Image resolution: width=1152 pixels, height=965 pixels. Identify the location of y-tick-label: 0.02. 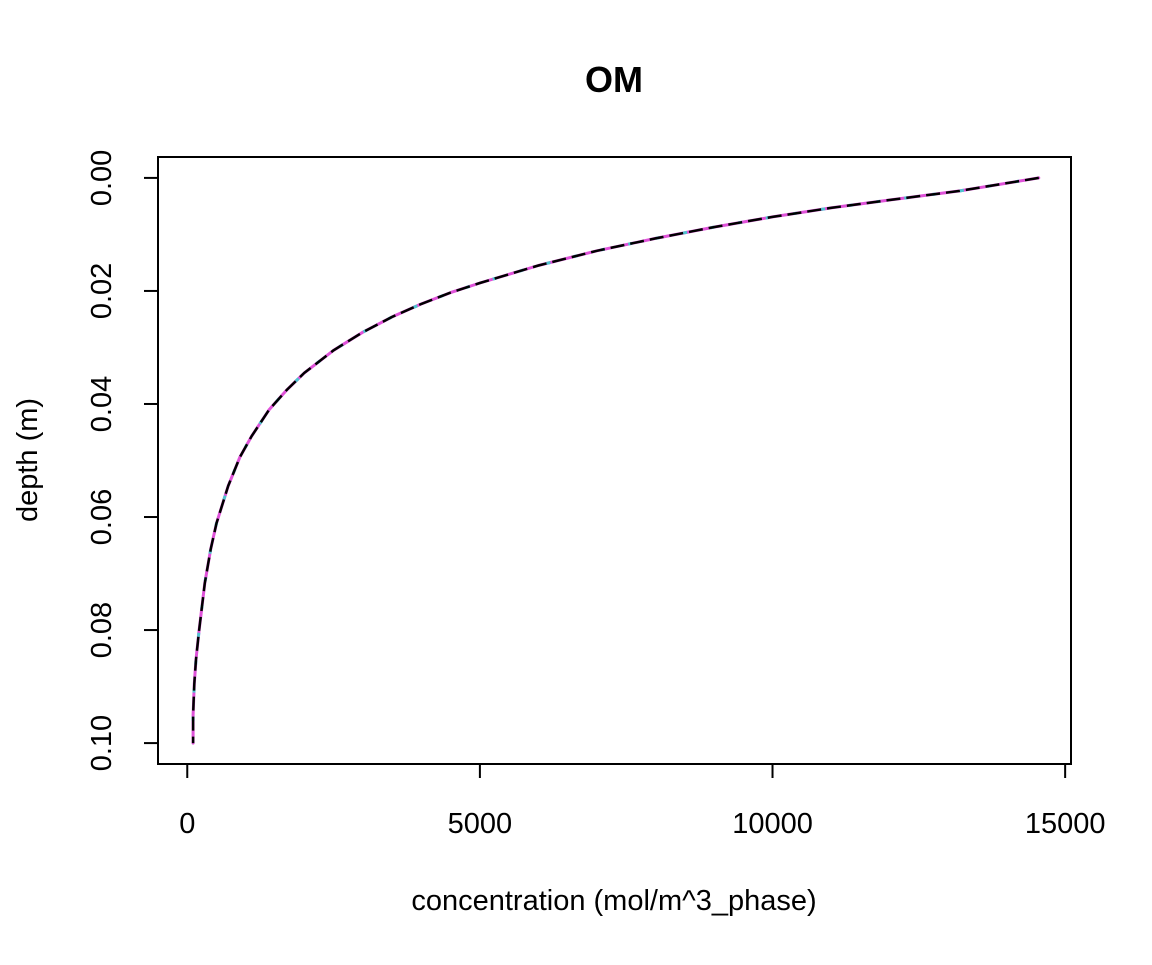
(102, 291).